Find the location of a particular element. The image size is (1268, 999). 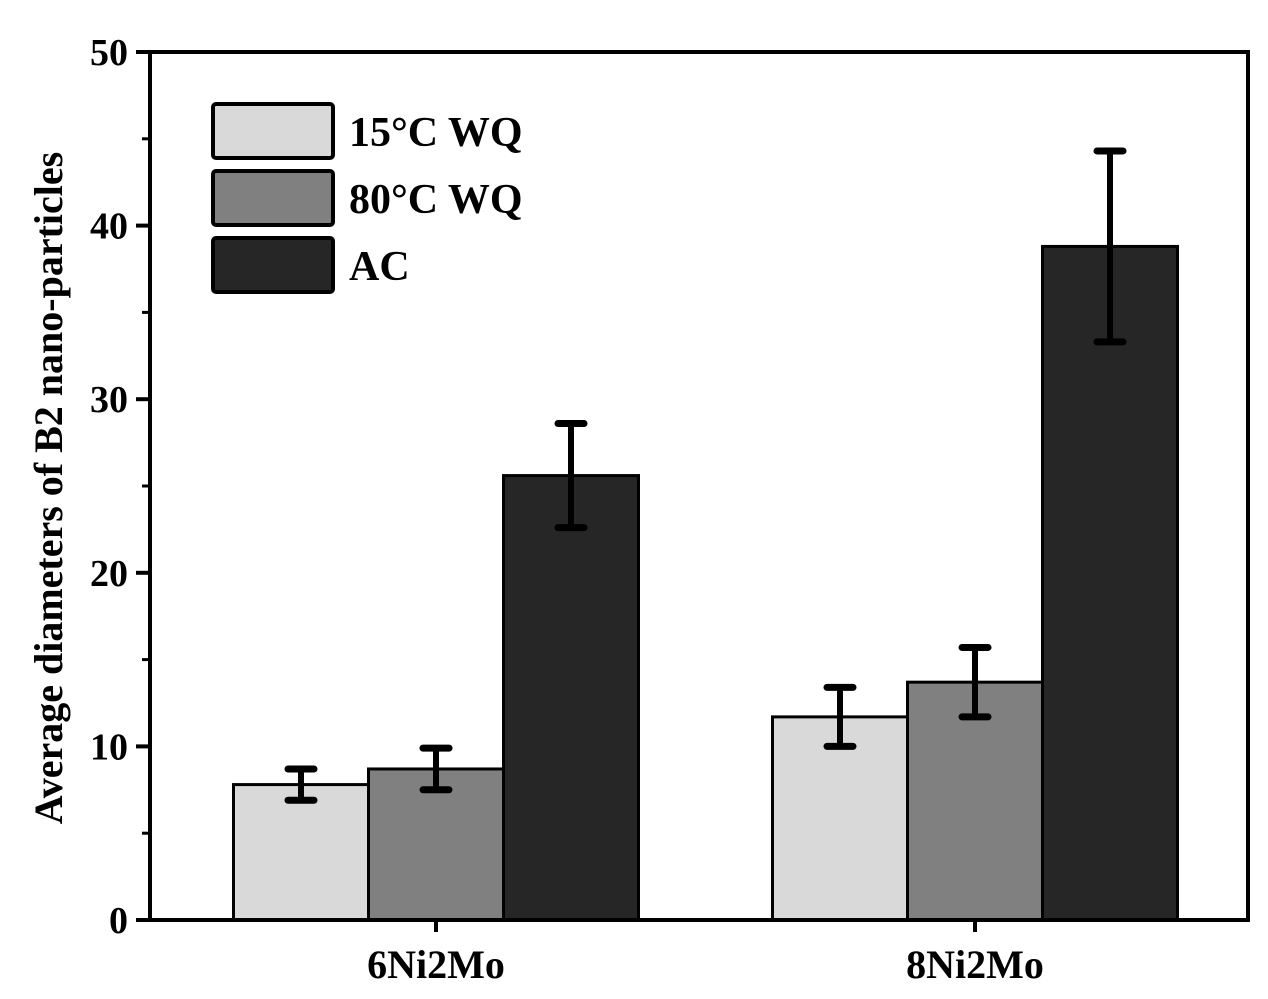

bar-8Ni2Mo-15-C-WQ is located at coordinates (840, 818).